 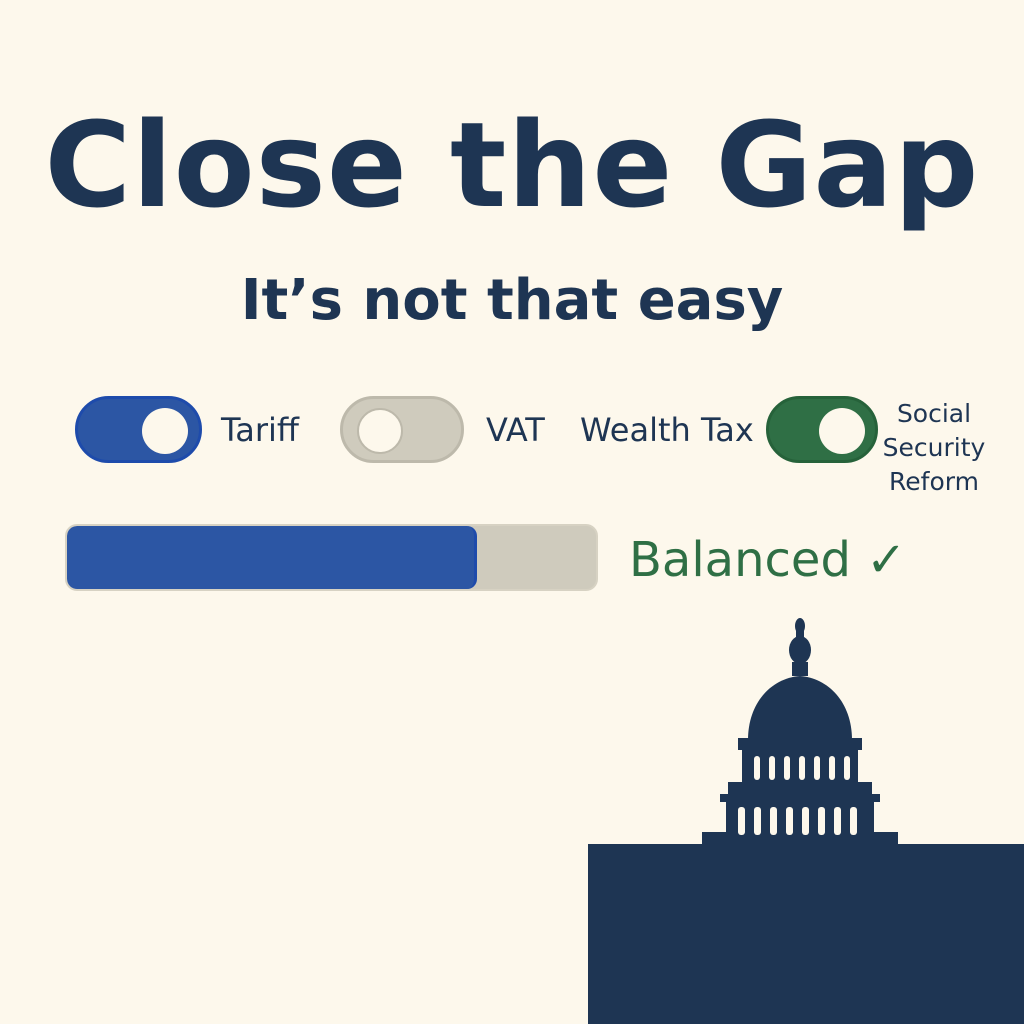 I want to click on vat-label: VAT, so click(x=515, y=430).